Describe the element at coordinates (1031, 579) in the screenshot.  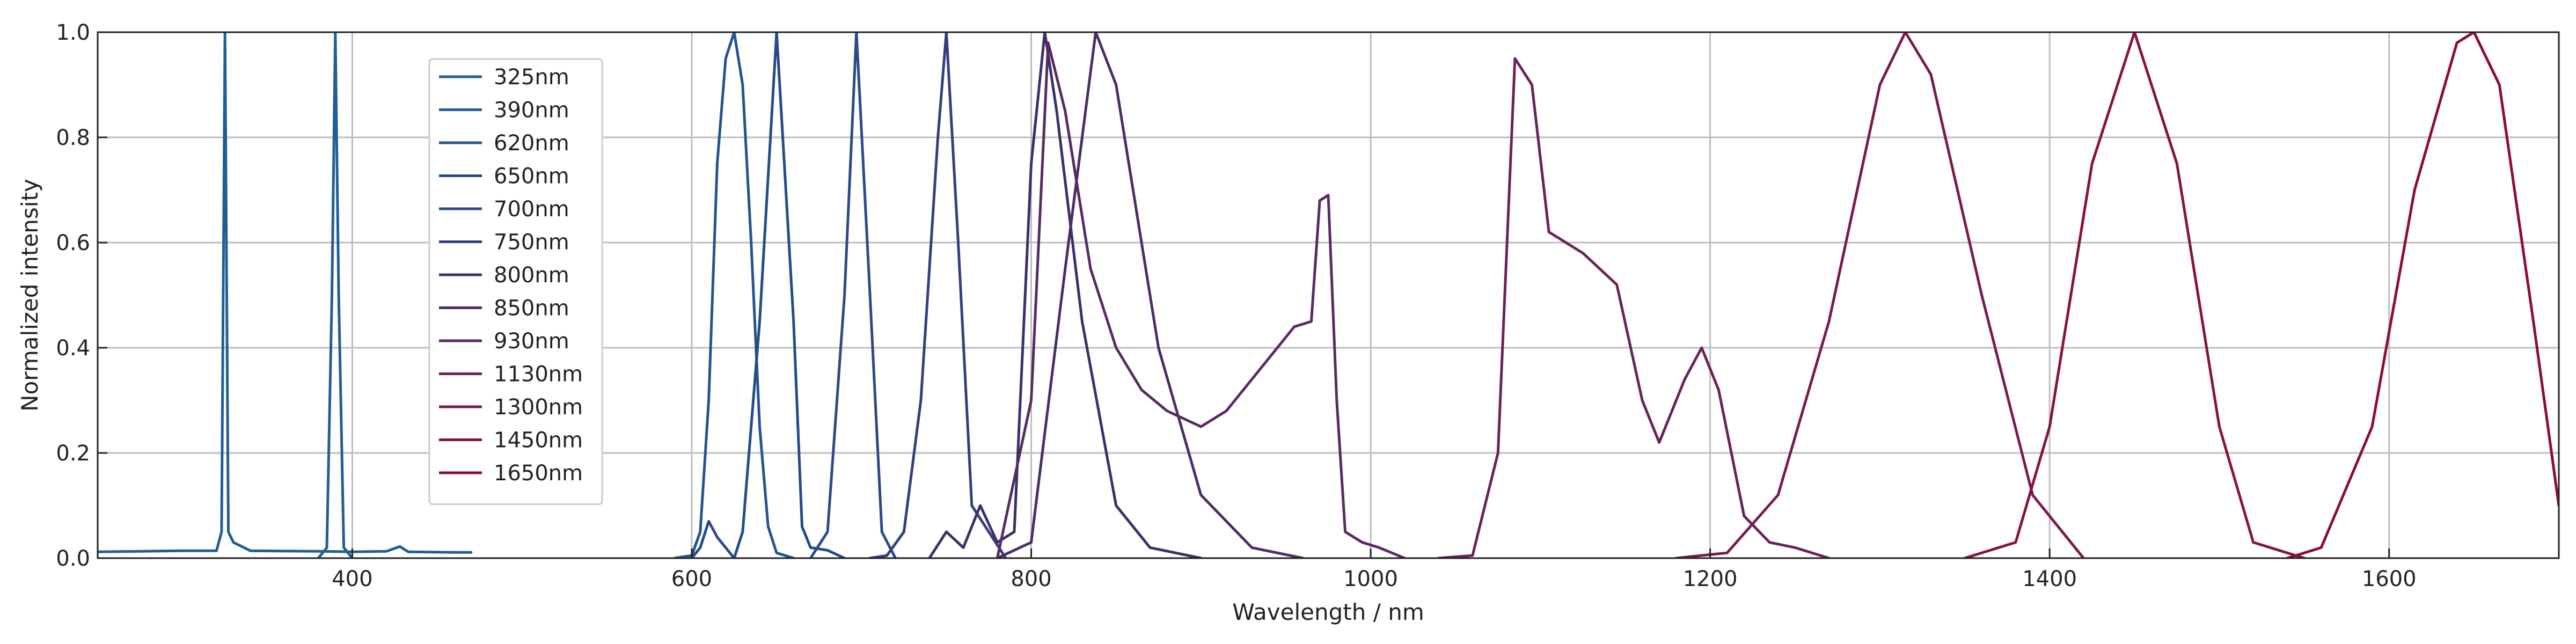
I see `x-tick-label: 800` at that location.